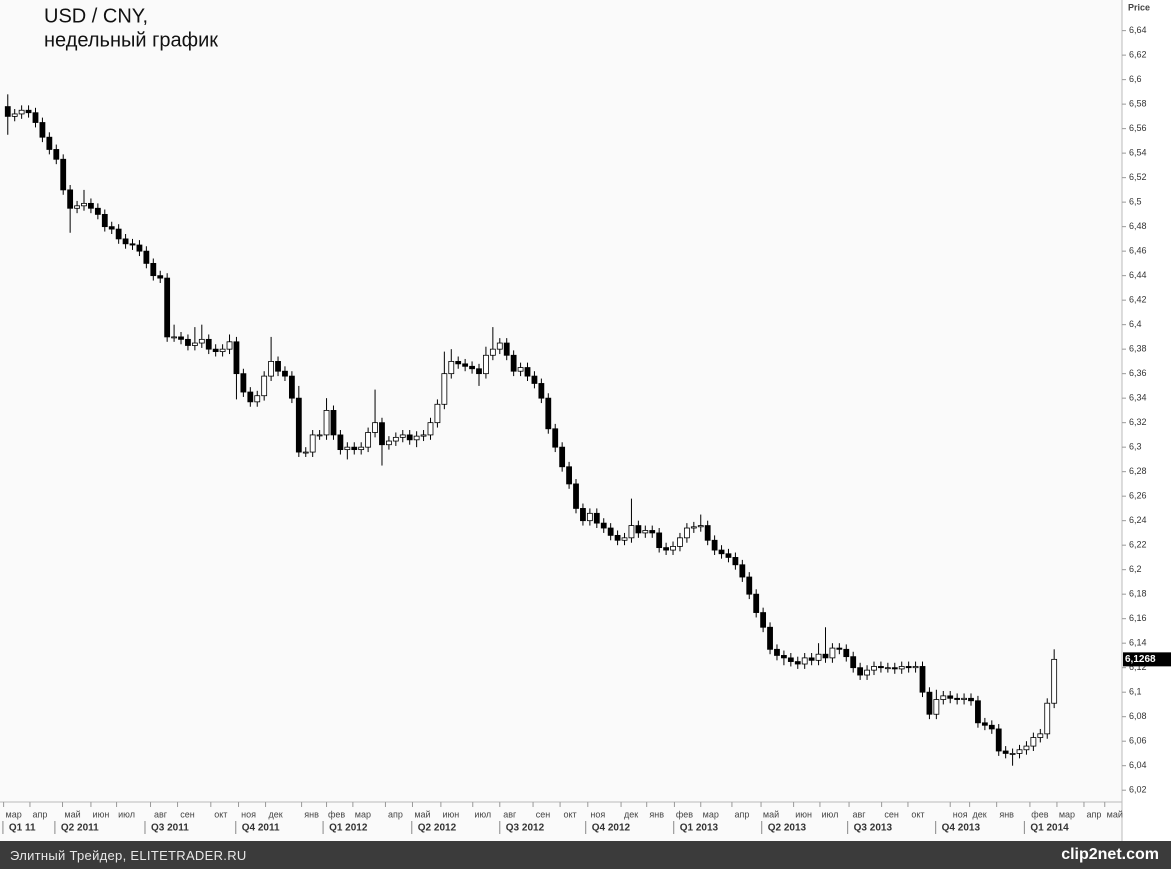 This screenshot has width=1171, height=869. Describe the element at coordinates (611, 828) in the screenshot. I see `quarter-label: Q4 2012` at that location.